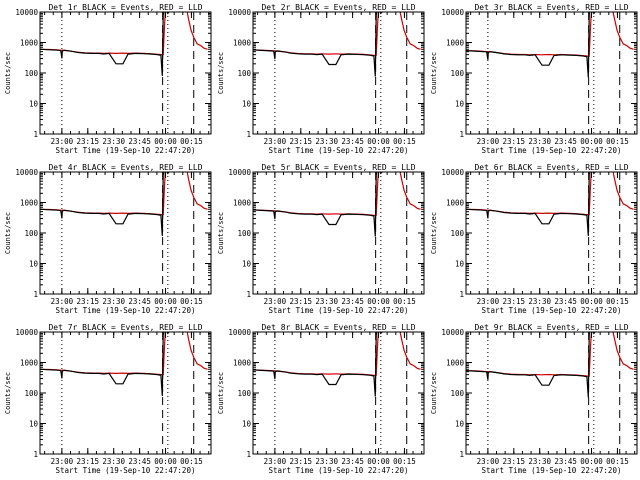 The width and height of the screenshot is (640, 480). Describe the element at coordinates (551, 167) in the screenshot. I see `panel-title: Det 6r BLACK = Events, RED = LLD` at that location.